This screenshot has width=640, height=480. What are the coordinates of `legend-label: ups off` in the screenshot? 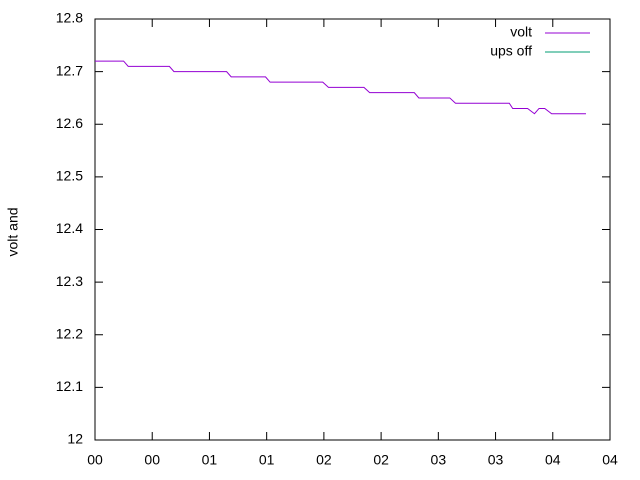 It's located at (511, 51).